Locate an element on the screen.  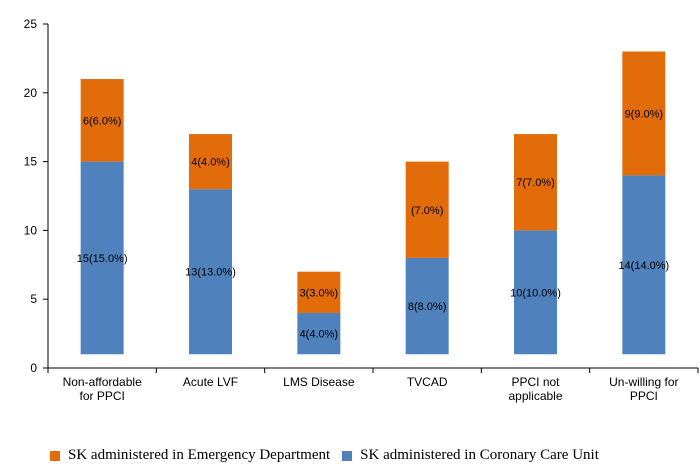
y-tick-label: 0 is located at coordinates (33, 368).